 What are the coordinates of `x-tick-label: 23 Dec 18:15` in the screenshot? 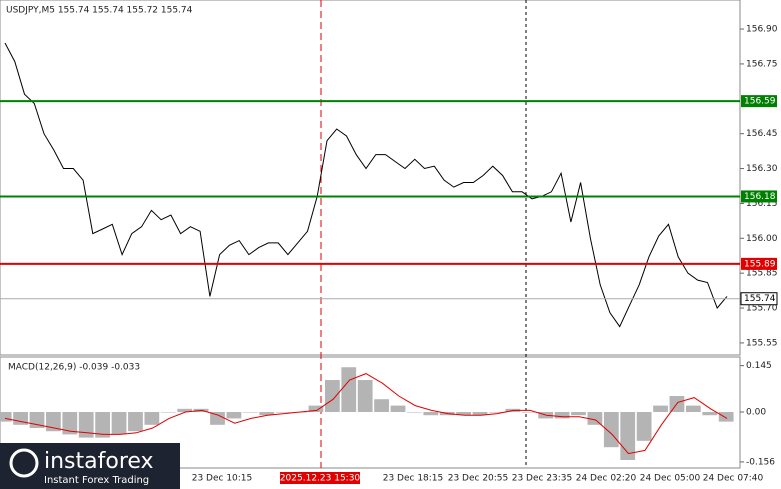 It's located at (413, 479).